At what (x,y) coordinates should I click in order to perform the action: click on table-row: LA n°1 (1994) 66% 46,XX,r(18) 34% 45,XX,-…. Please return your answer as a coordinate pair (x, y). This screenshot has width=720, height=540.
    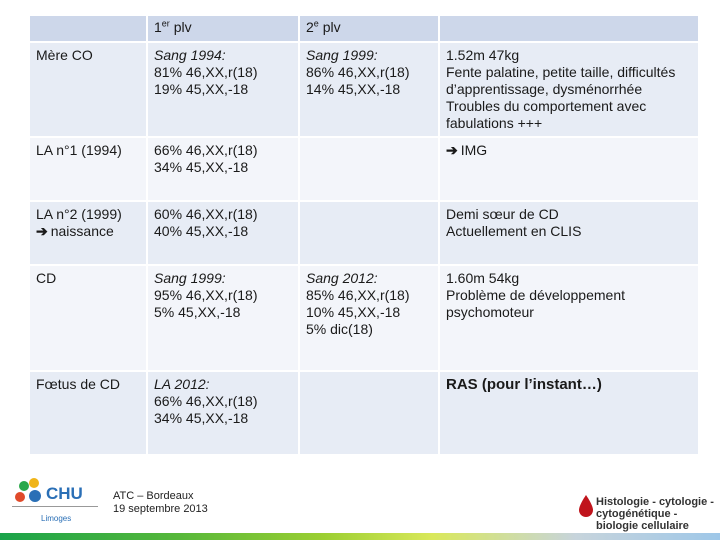
    Looking at the image, I should click on (364, 169).